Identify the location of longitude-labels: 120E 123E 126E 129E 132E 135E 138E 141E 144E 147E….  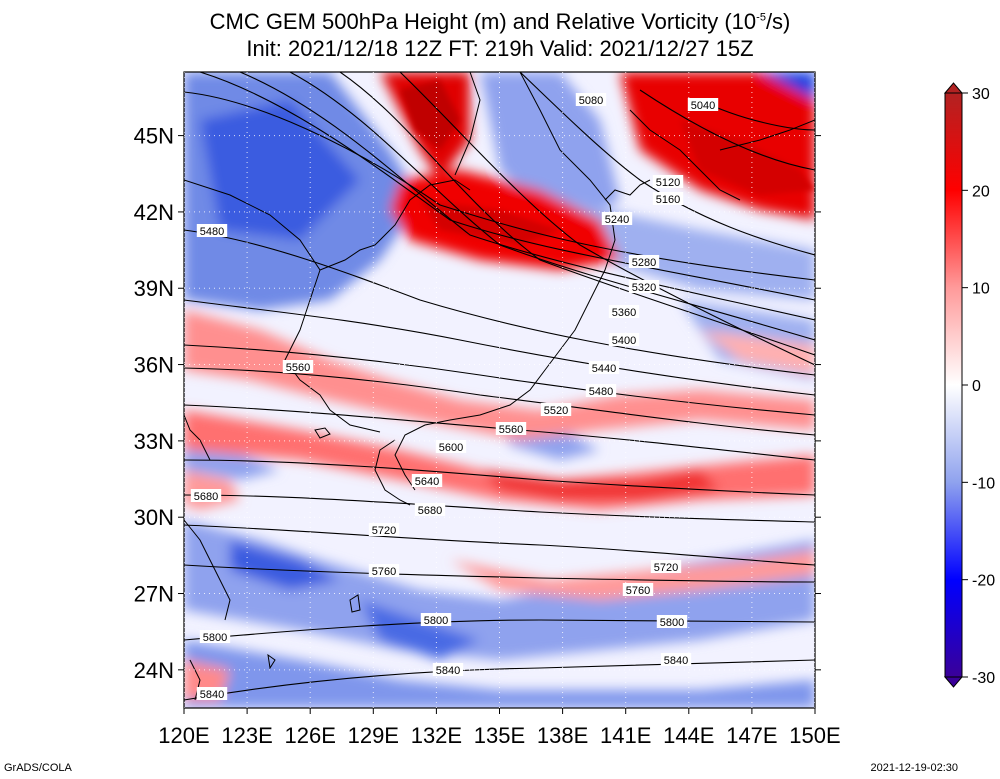
(499, 735).